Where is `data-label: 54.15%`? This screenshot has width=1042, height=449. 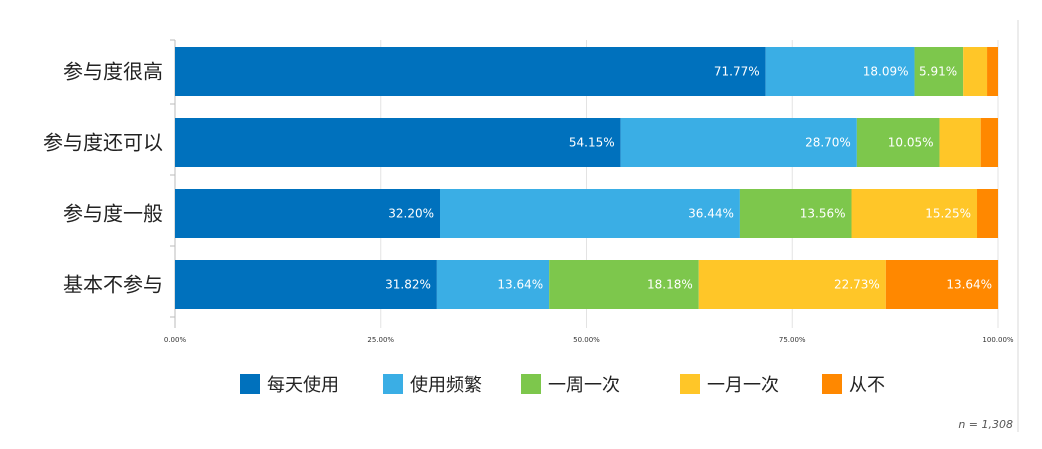
data-label: 54.15% is located at coordinates (592, 143).